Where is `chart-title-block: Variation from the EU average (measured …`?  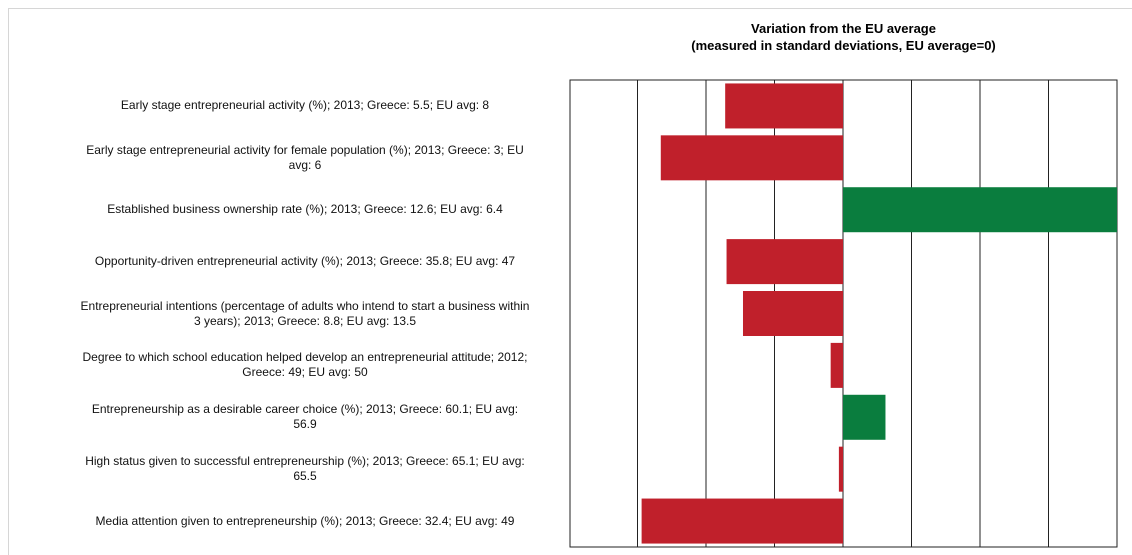
chart-title-block: Variation from the EU average (measured … is located at coordinates (843, 37).